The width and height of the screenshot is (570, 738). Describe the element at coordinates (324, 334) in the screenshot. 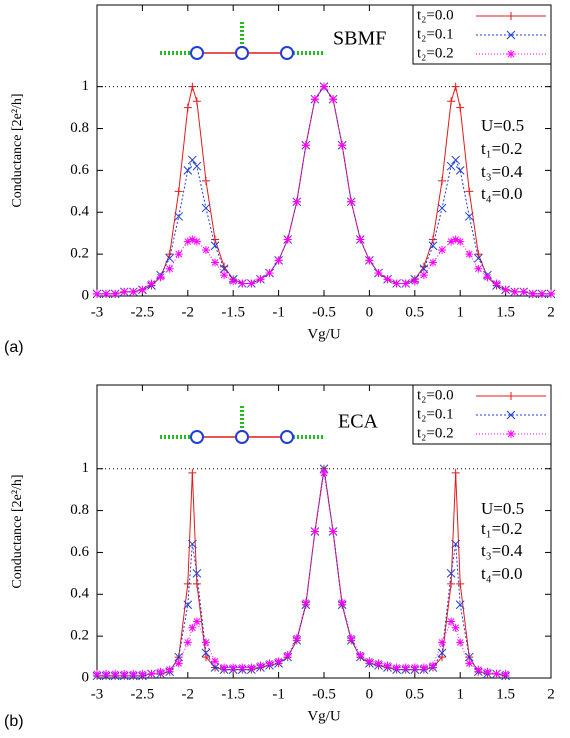

I see `x-axis-label: Vg/U` at that location.